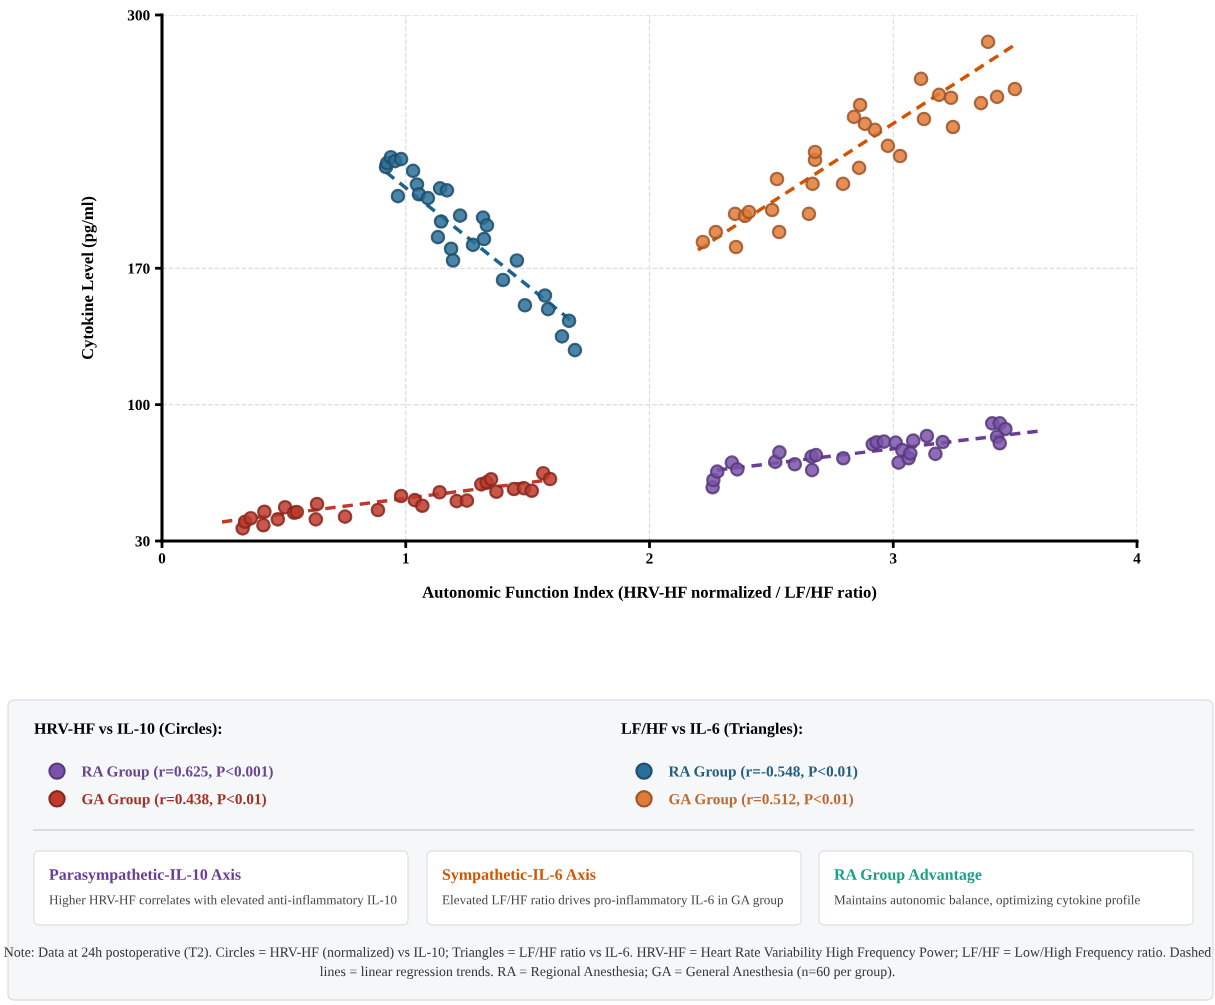  Describe the element at coordinates (89, 278) in the screenshot. I see `y-axis-title: Cytokine Level (pg/ml)` at that location.